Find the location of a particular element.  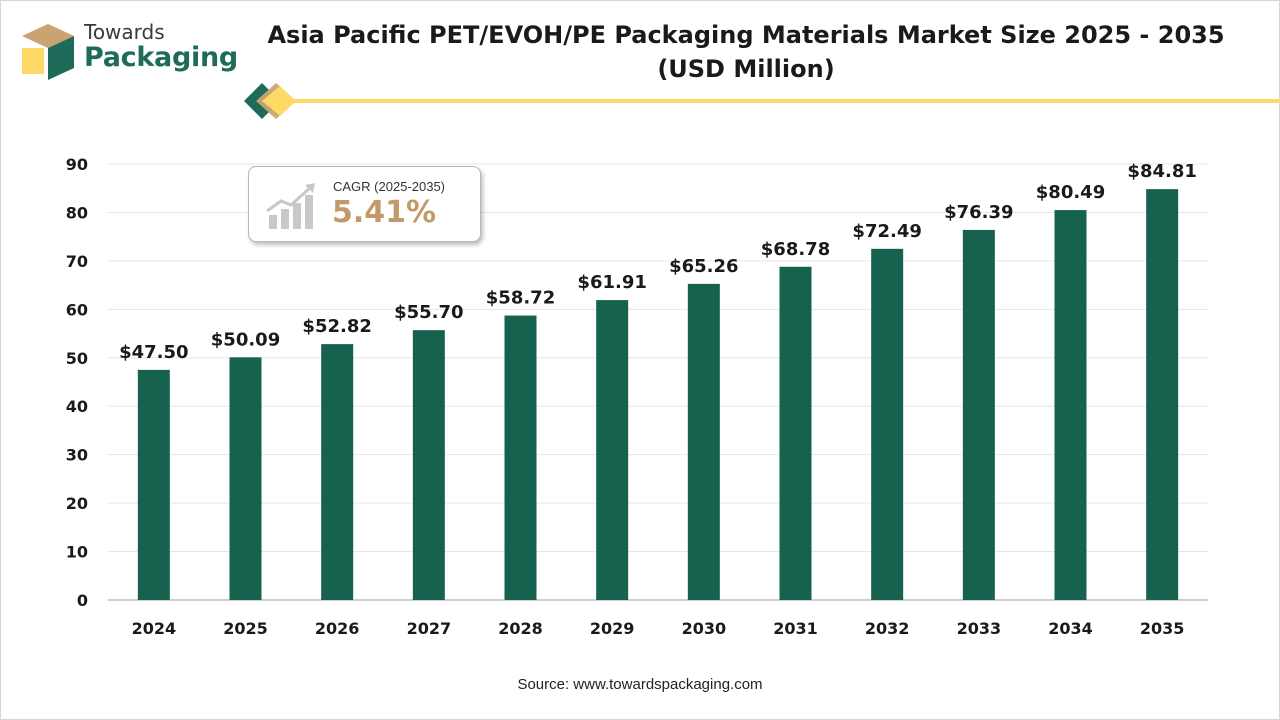

x-tick-label: 2034 is located at coordinates (1070, 628).